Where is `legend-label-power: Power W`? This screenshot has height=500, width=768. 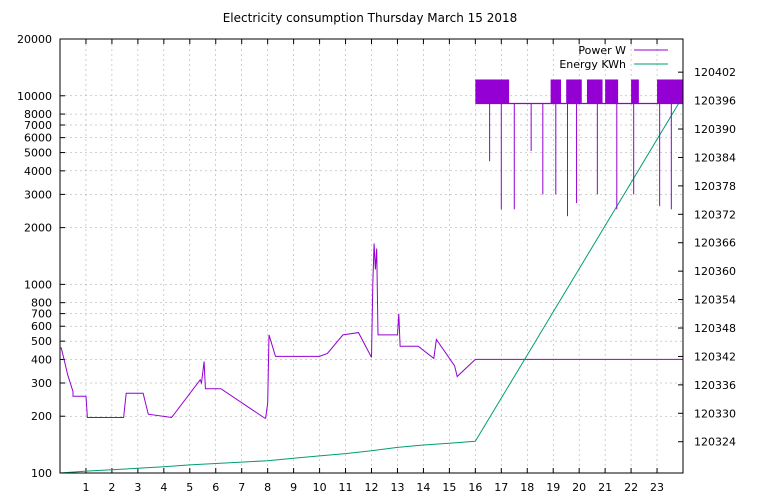
legend-label-power: Power W is located at coordinates (602, 50).